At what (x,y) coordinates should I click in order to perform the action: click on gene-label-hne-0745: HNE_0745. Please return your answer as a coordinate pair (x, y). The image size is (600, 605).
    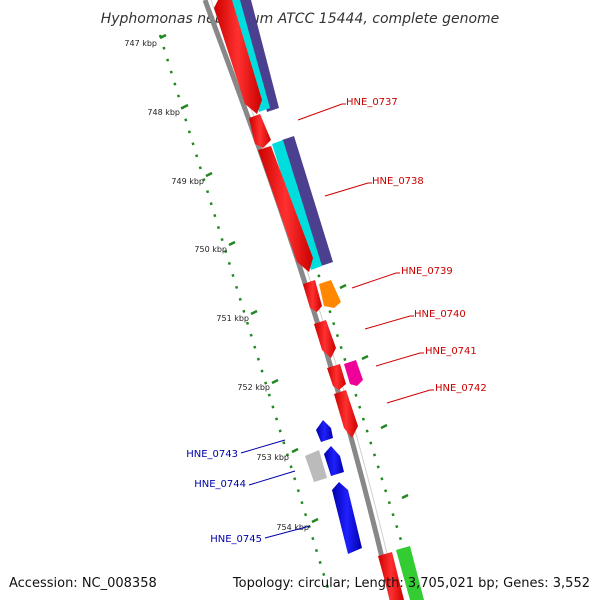
    Looking at the image, I should click on (236, 539).